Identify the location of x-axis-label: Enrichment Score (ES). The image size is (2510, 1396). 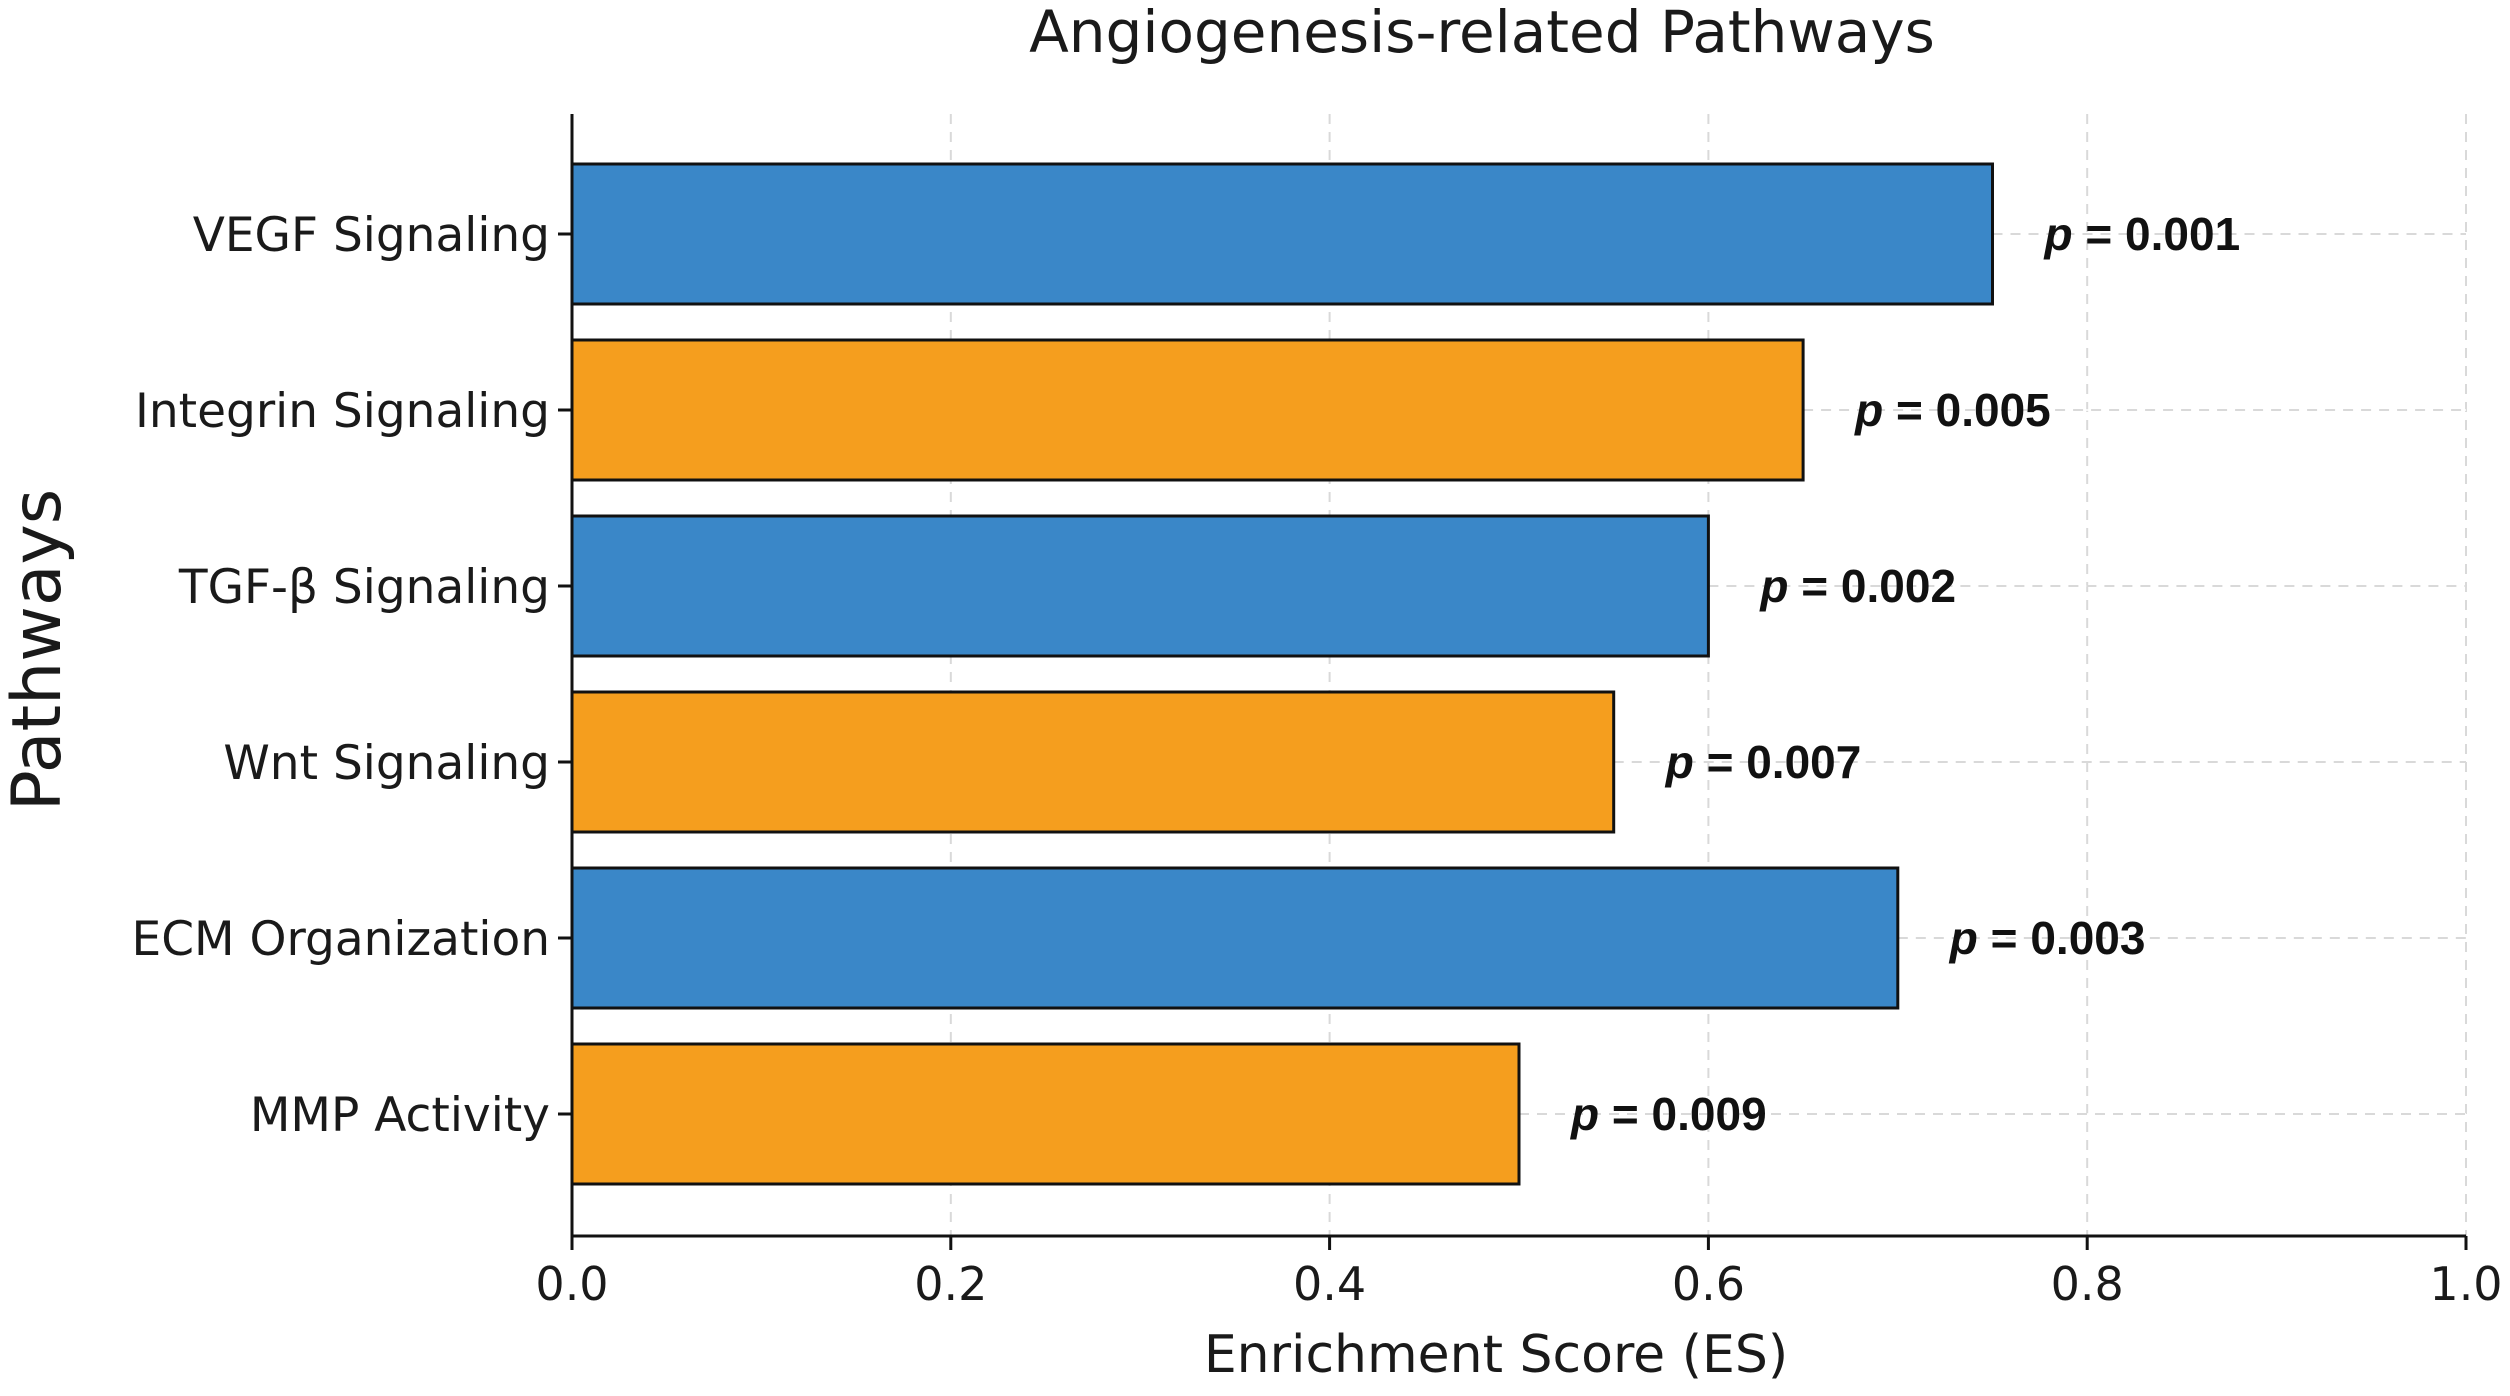
(1496, 1355).